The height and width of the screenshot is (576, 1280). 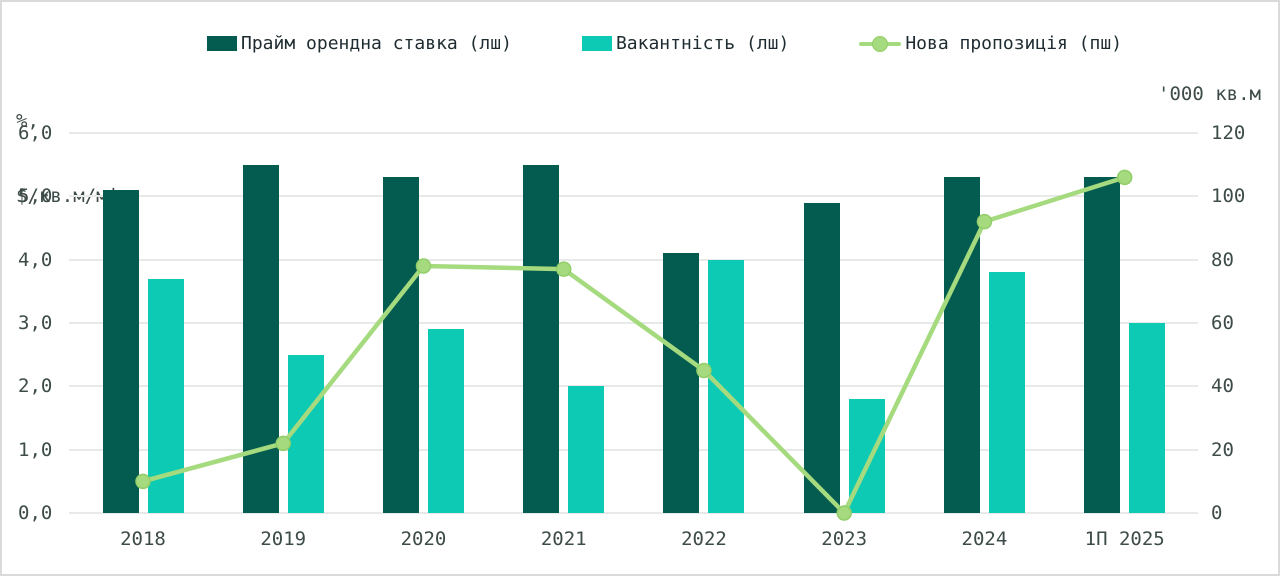 I want to click on x-axis-label: 2020, so click(x=423, y=539).